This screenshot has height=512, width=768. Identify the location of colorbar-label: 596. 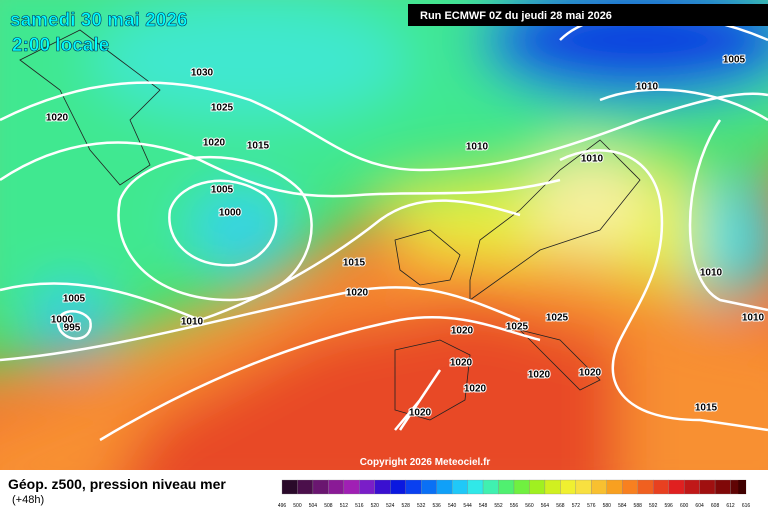
(668, 506).